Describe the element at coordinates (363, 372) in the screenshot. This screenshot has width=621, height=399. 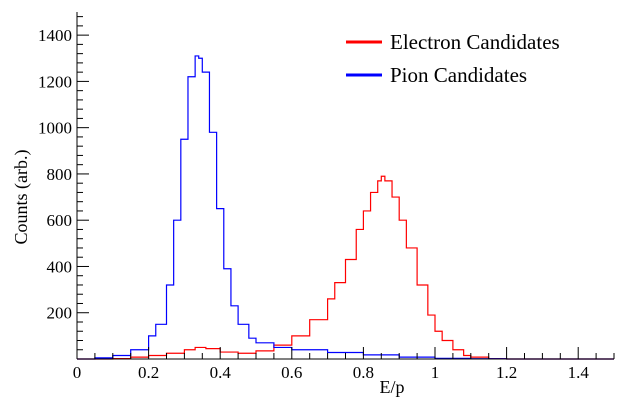
I see `x-tick-label: 0.8` at that location.